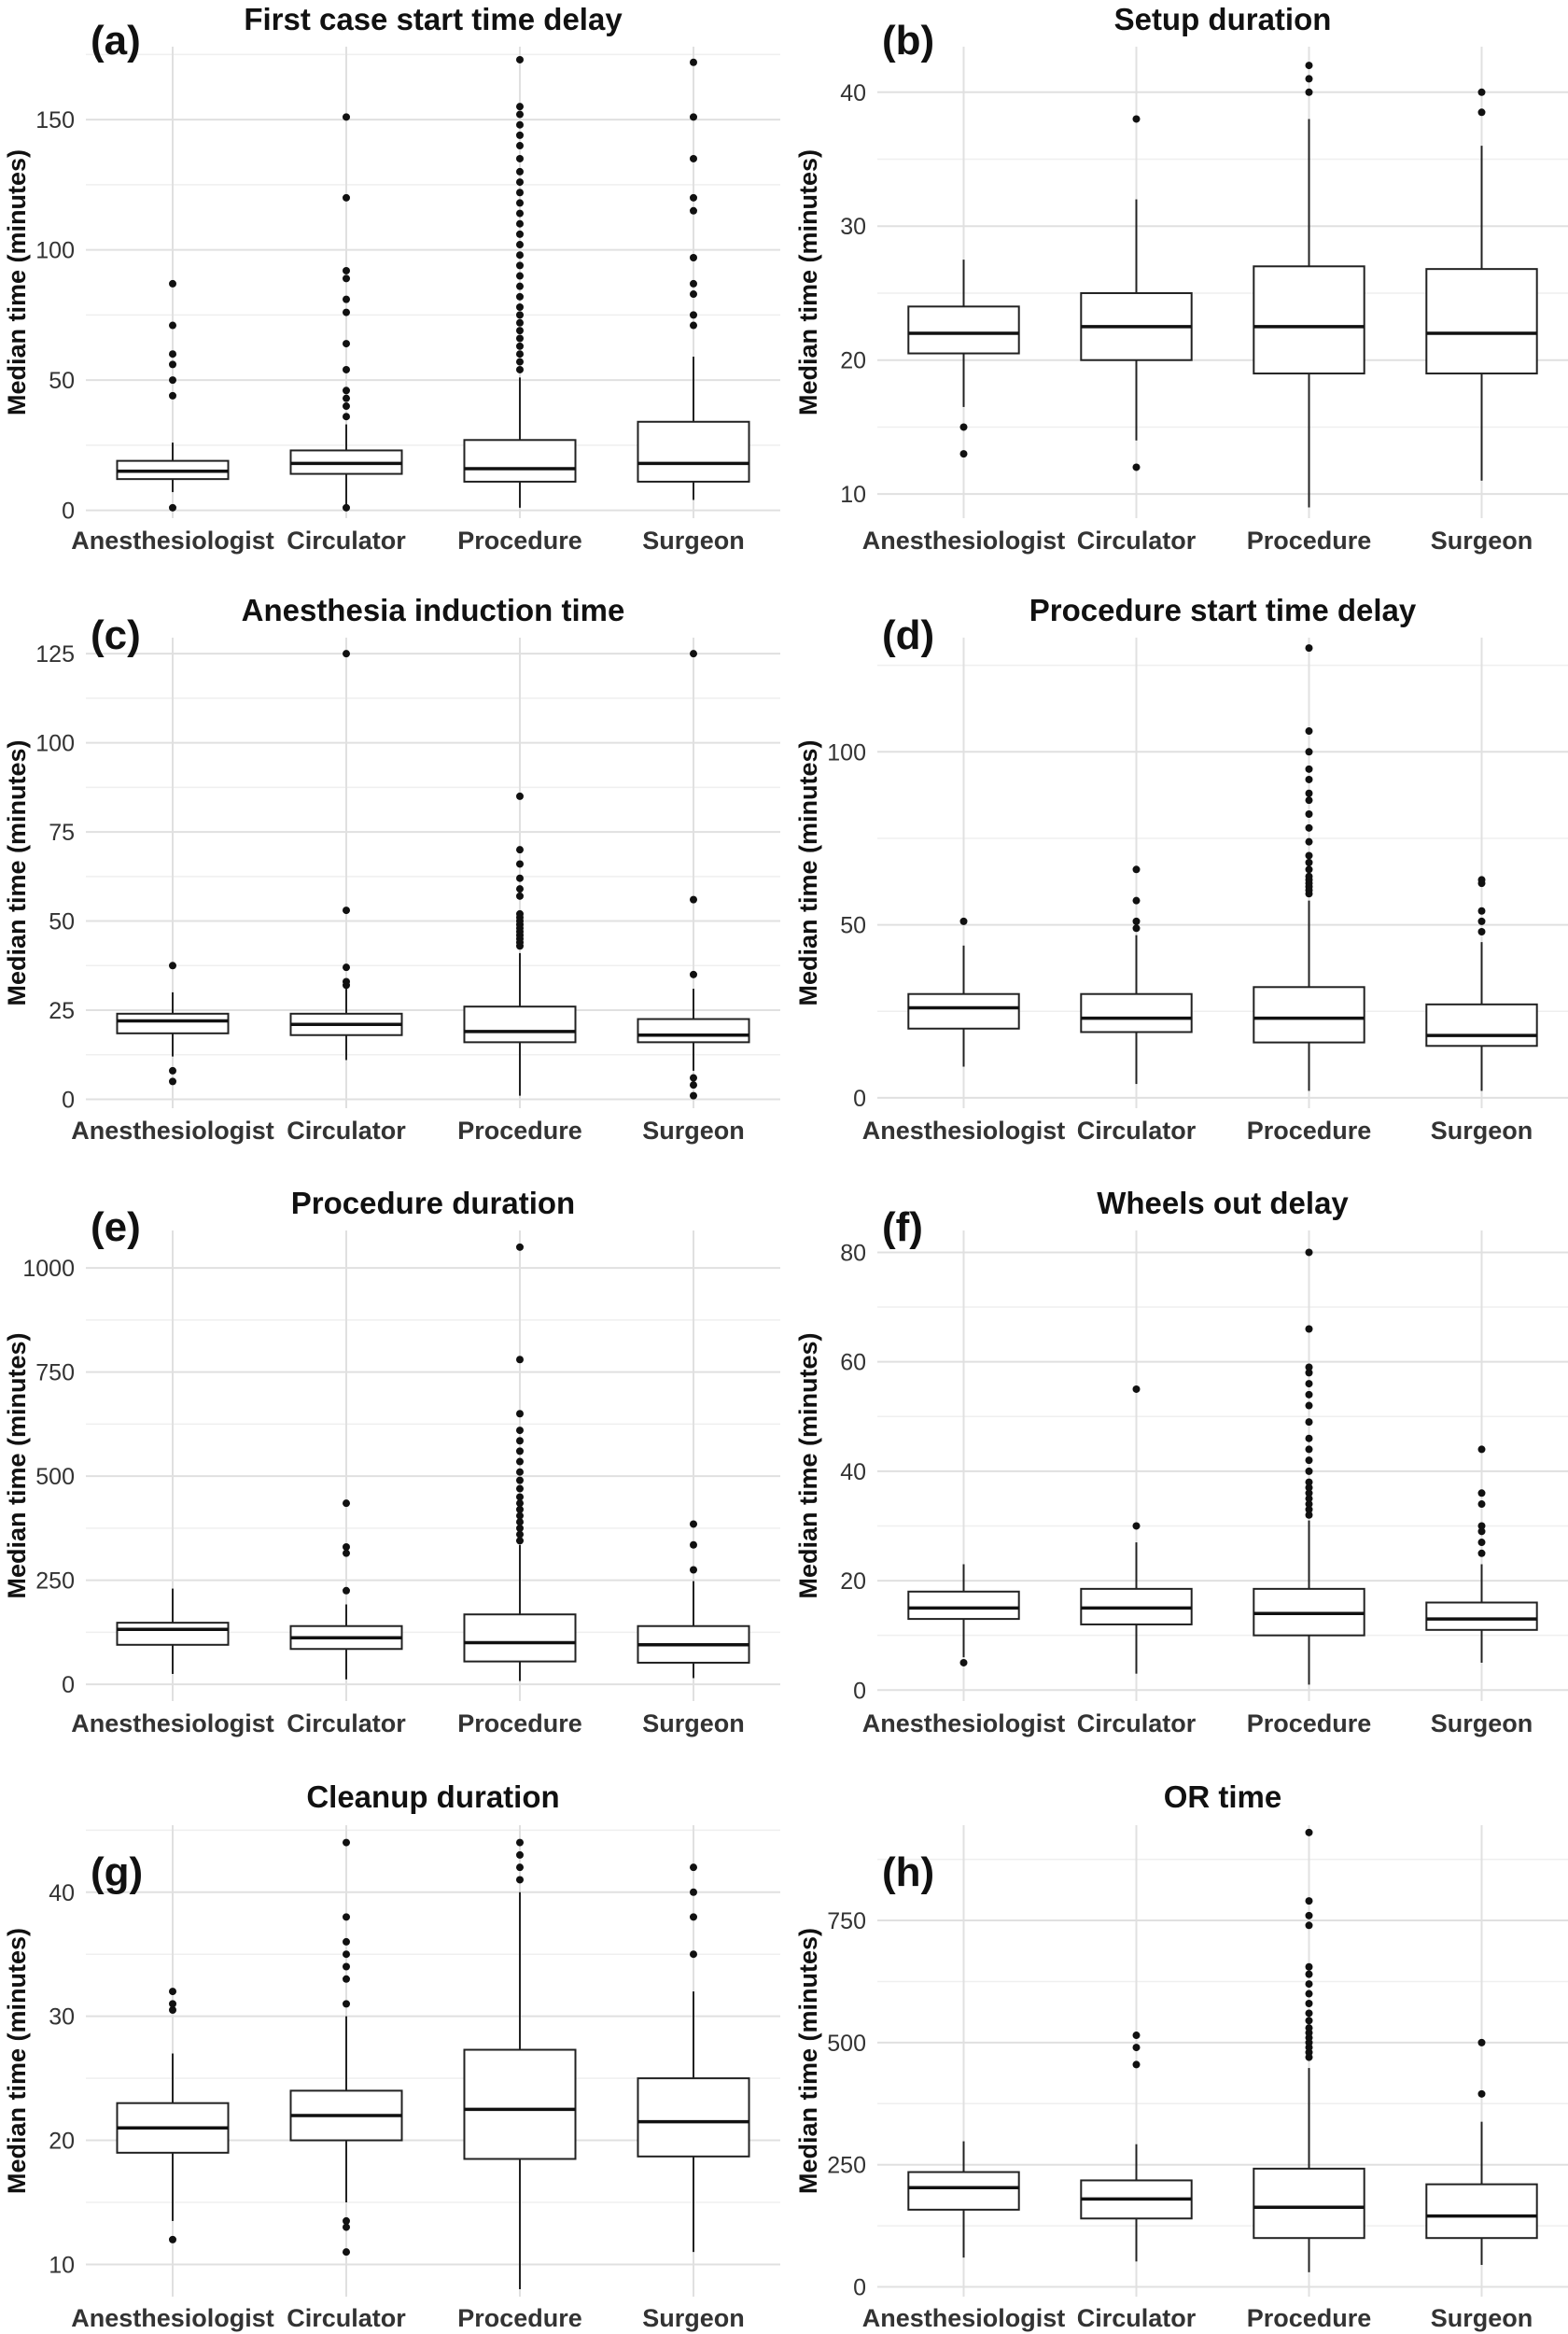  I want to click on y-tick-label: 0, so click(859, 1099).